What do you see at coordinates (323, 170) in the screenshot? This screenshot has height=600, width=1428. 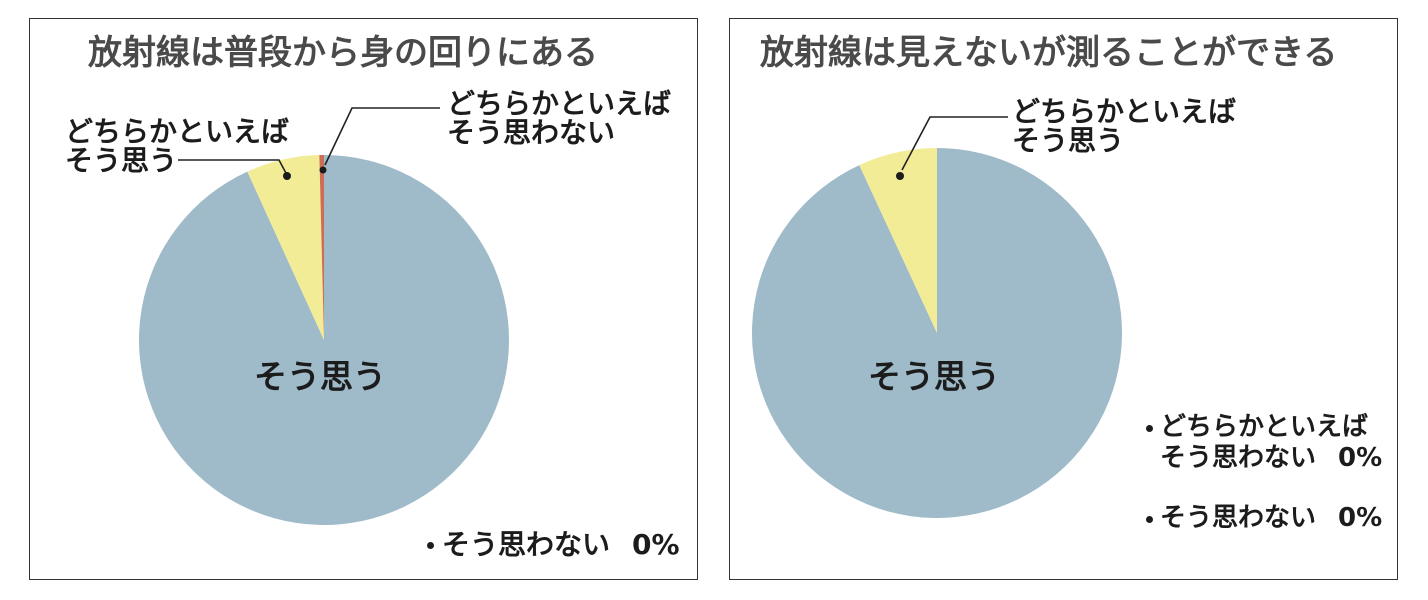 I see `leader-dot-somewhat-disagree-left` at bounding box center [323, 170].